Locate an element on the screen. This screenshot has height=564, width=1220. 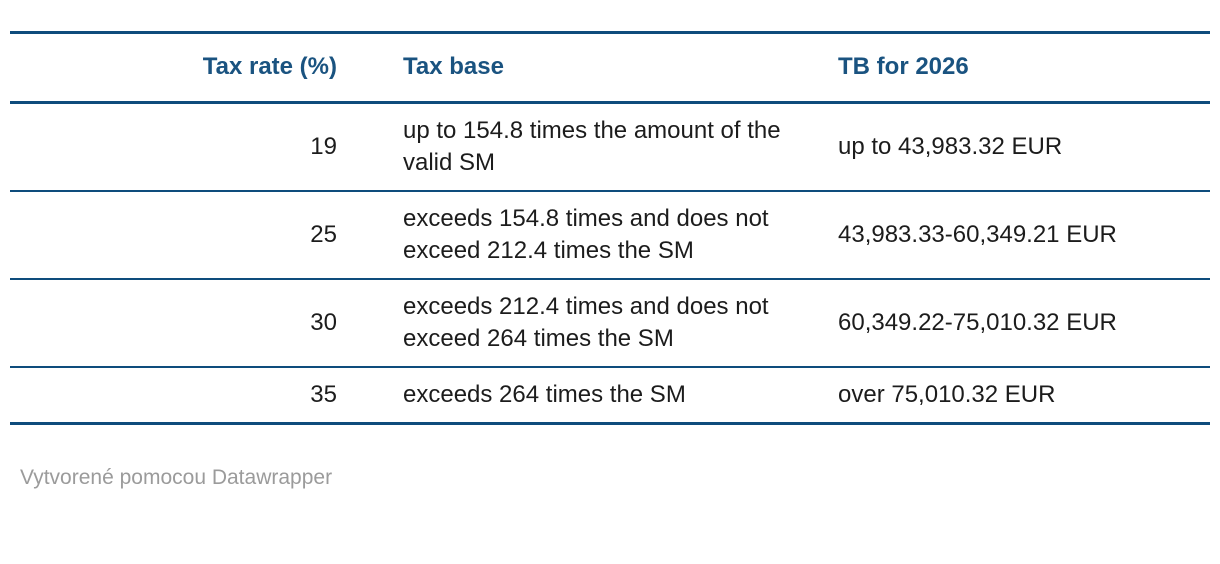
tb-2026-cell: up to 43,983.32 EUR is located at coordinates (1024, 147).